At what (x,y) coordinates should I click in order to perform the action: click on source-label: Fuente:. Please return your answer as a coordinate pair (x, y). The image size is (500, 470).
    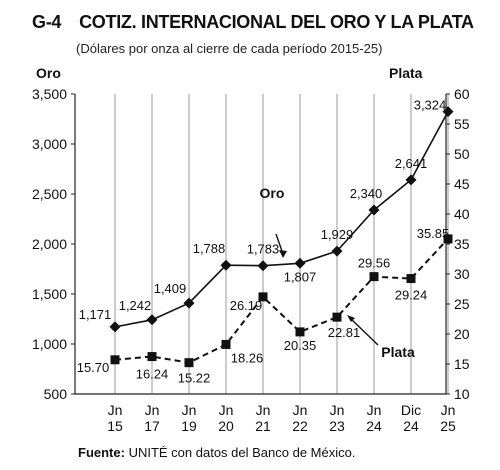
    Looking at the image, I should click on (101, 452).